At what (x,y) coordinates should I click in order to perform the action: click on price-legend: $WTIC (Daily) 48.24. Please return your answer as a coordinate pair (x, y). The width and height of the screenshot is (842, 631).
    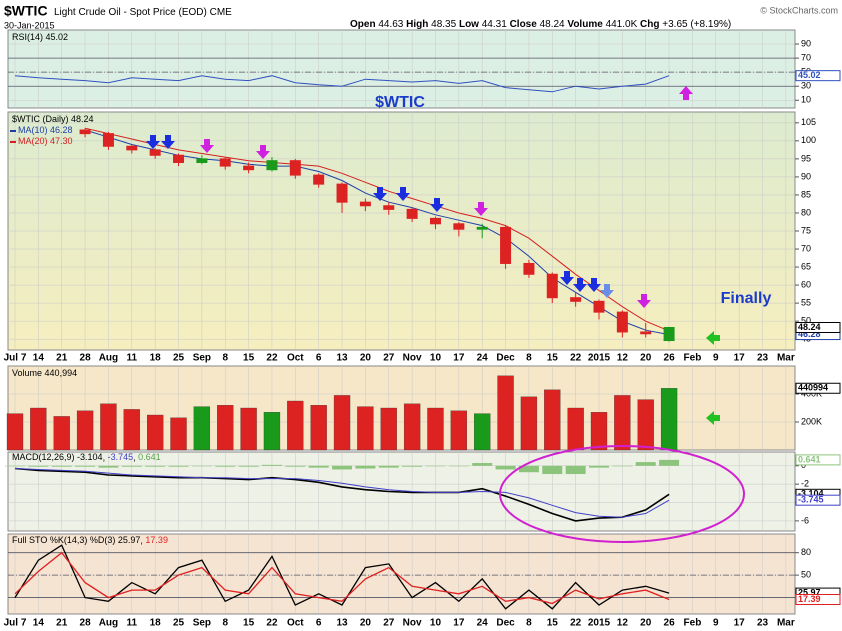
    Looking at the image, I should click on (53, 119).